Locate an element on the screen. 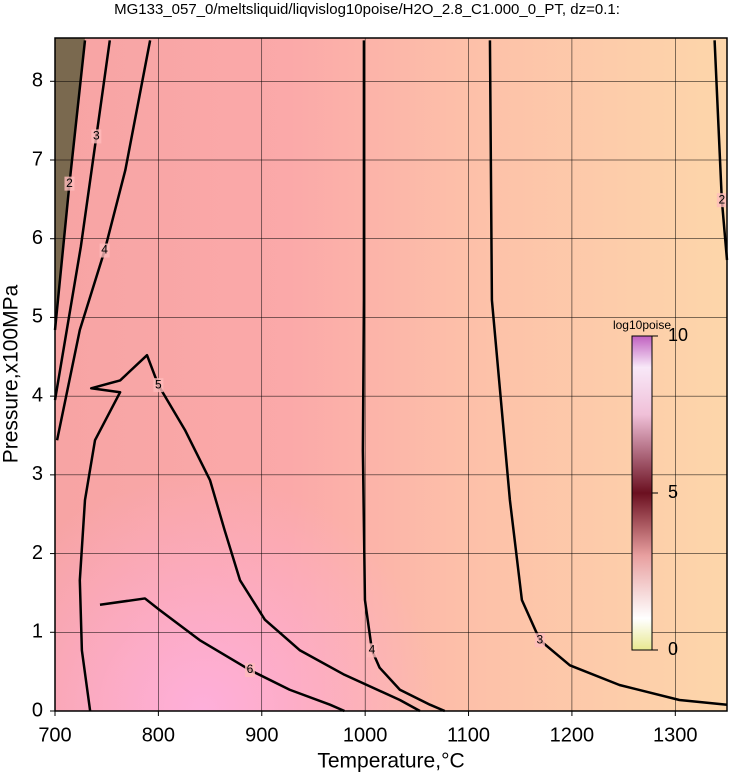  x-tick-label: 1200 is located at coordinates (572, 735).